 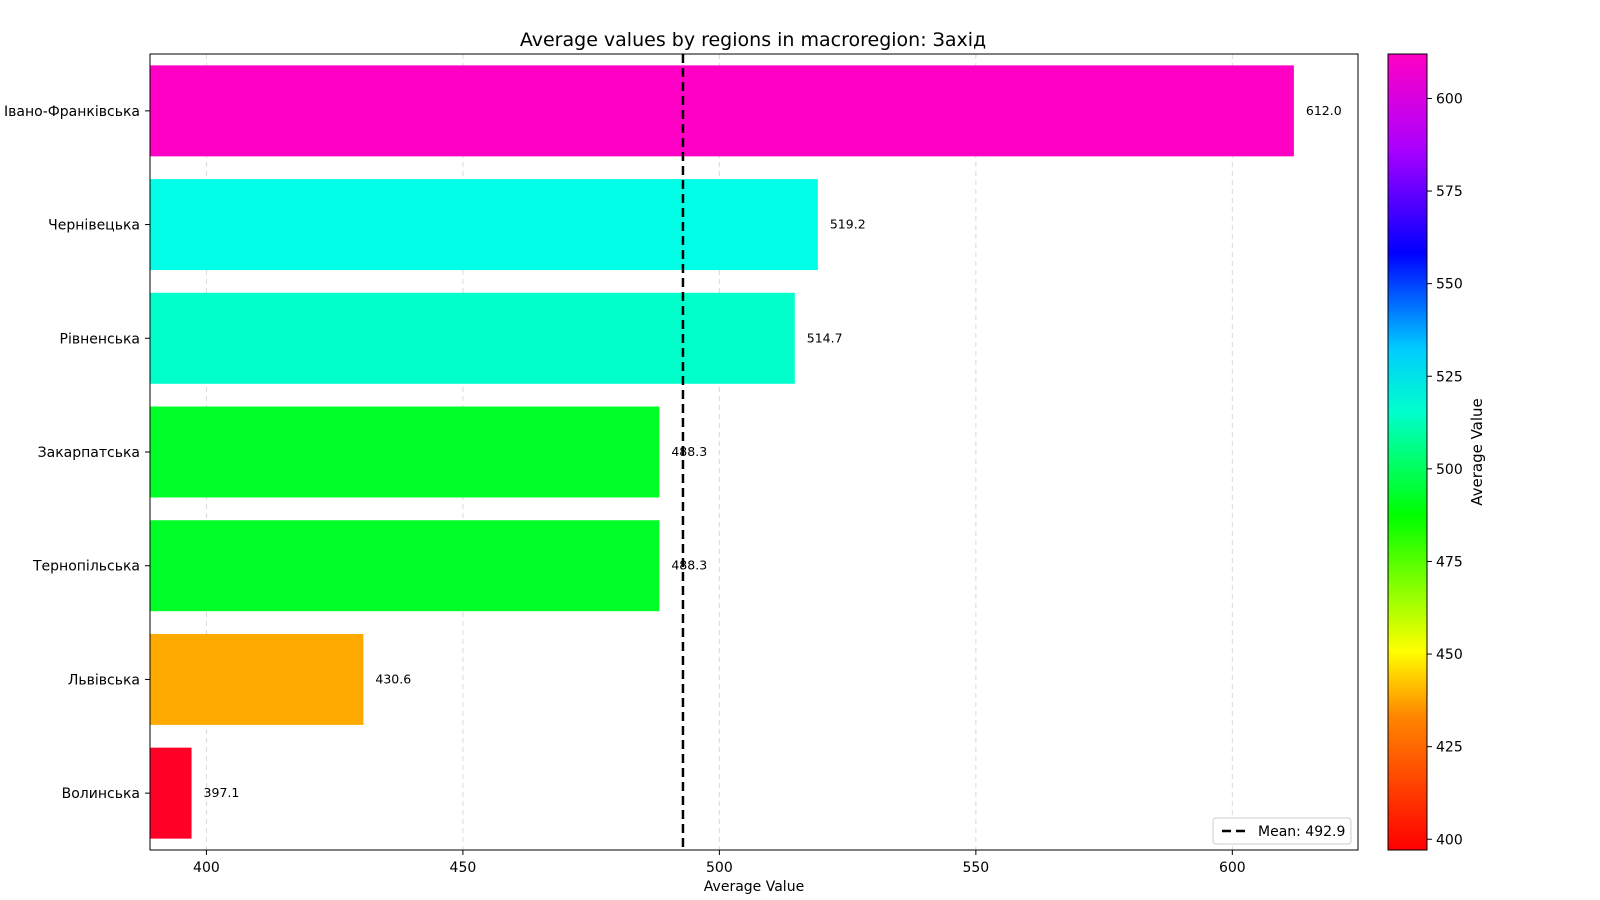 I want to click on x-tick-label: 550, so click(x=975, y=868).